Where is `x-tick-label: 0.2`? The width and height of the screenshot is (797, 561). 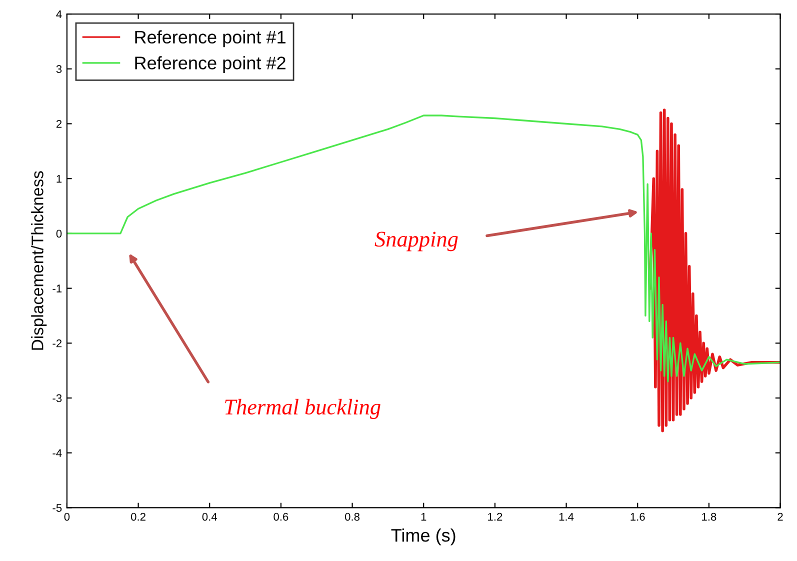 x-tick-label: 0.2 is located at coordinates (138, 516).